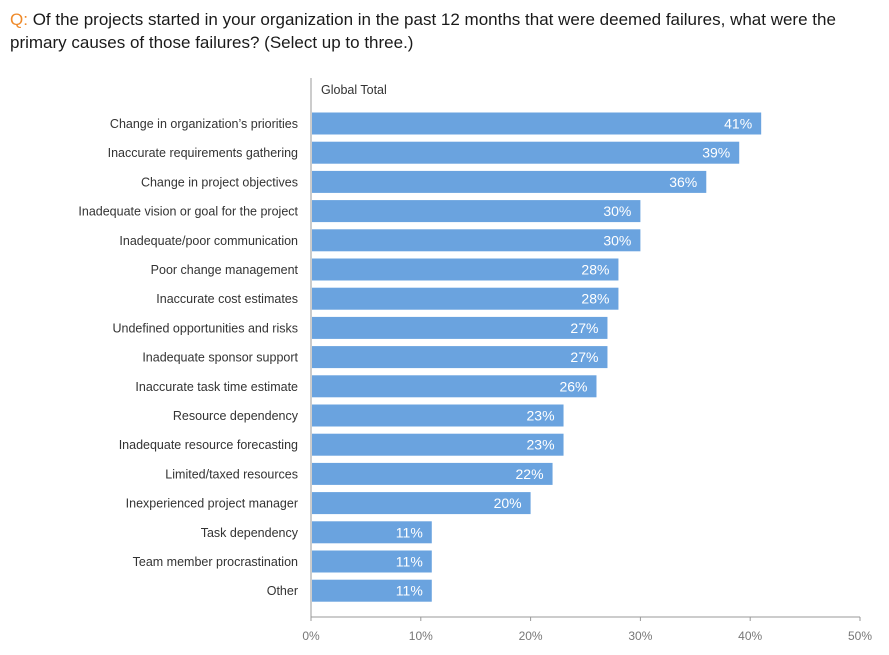 The image size is (889, 655). I want to click on value-label-4: 30%, so click(617, 211).